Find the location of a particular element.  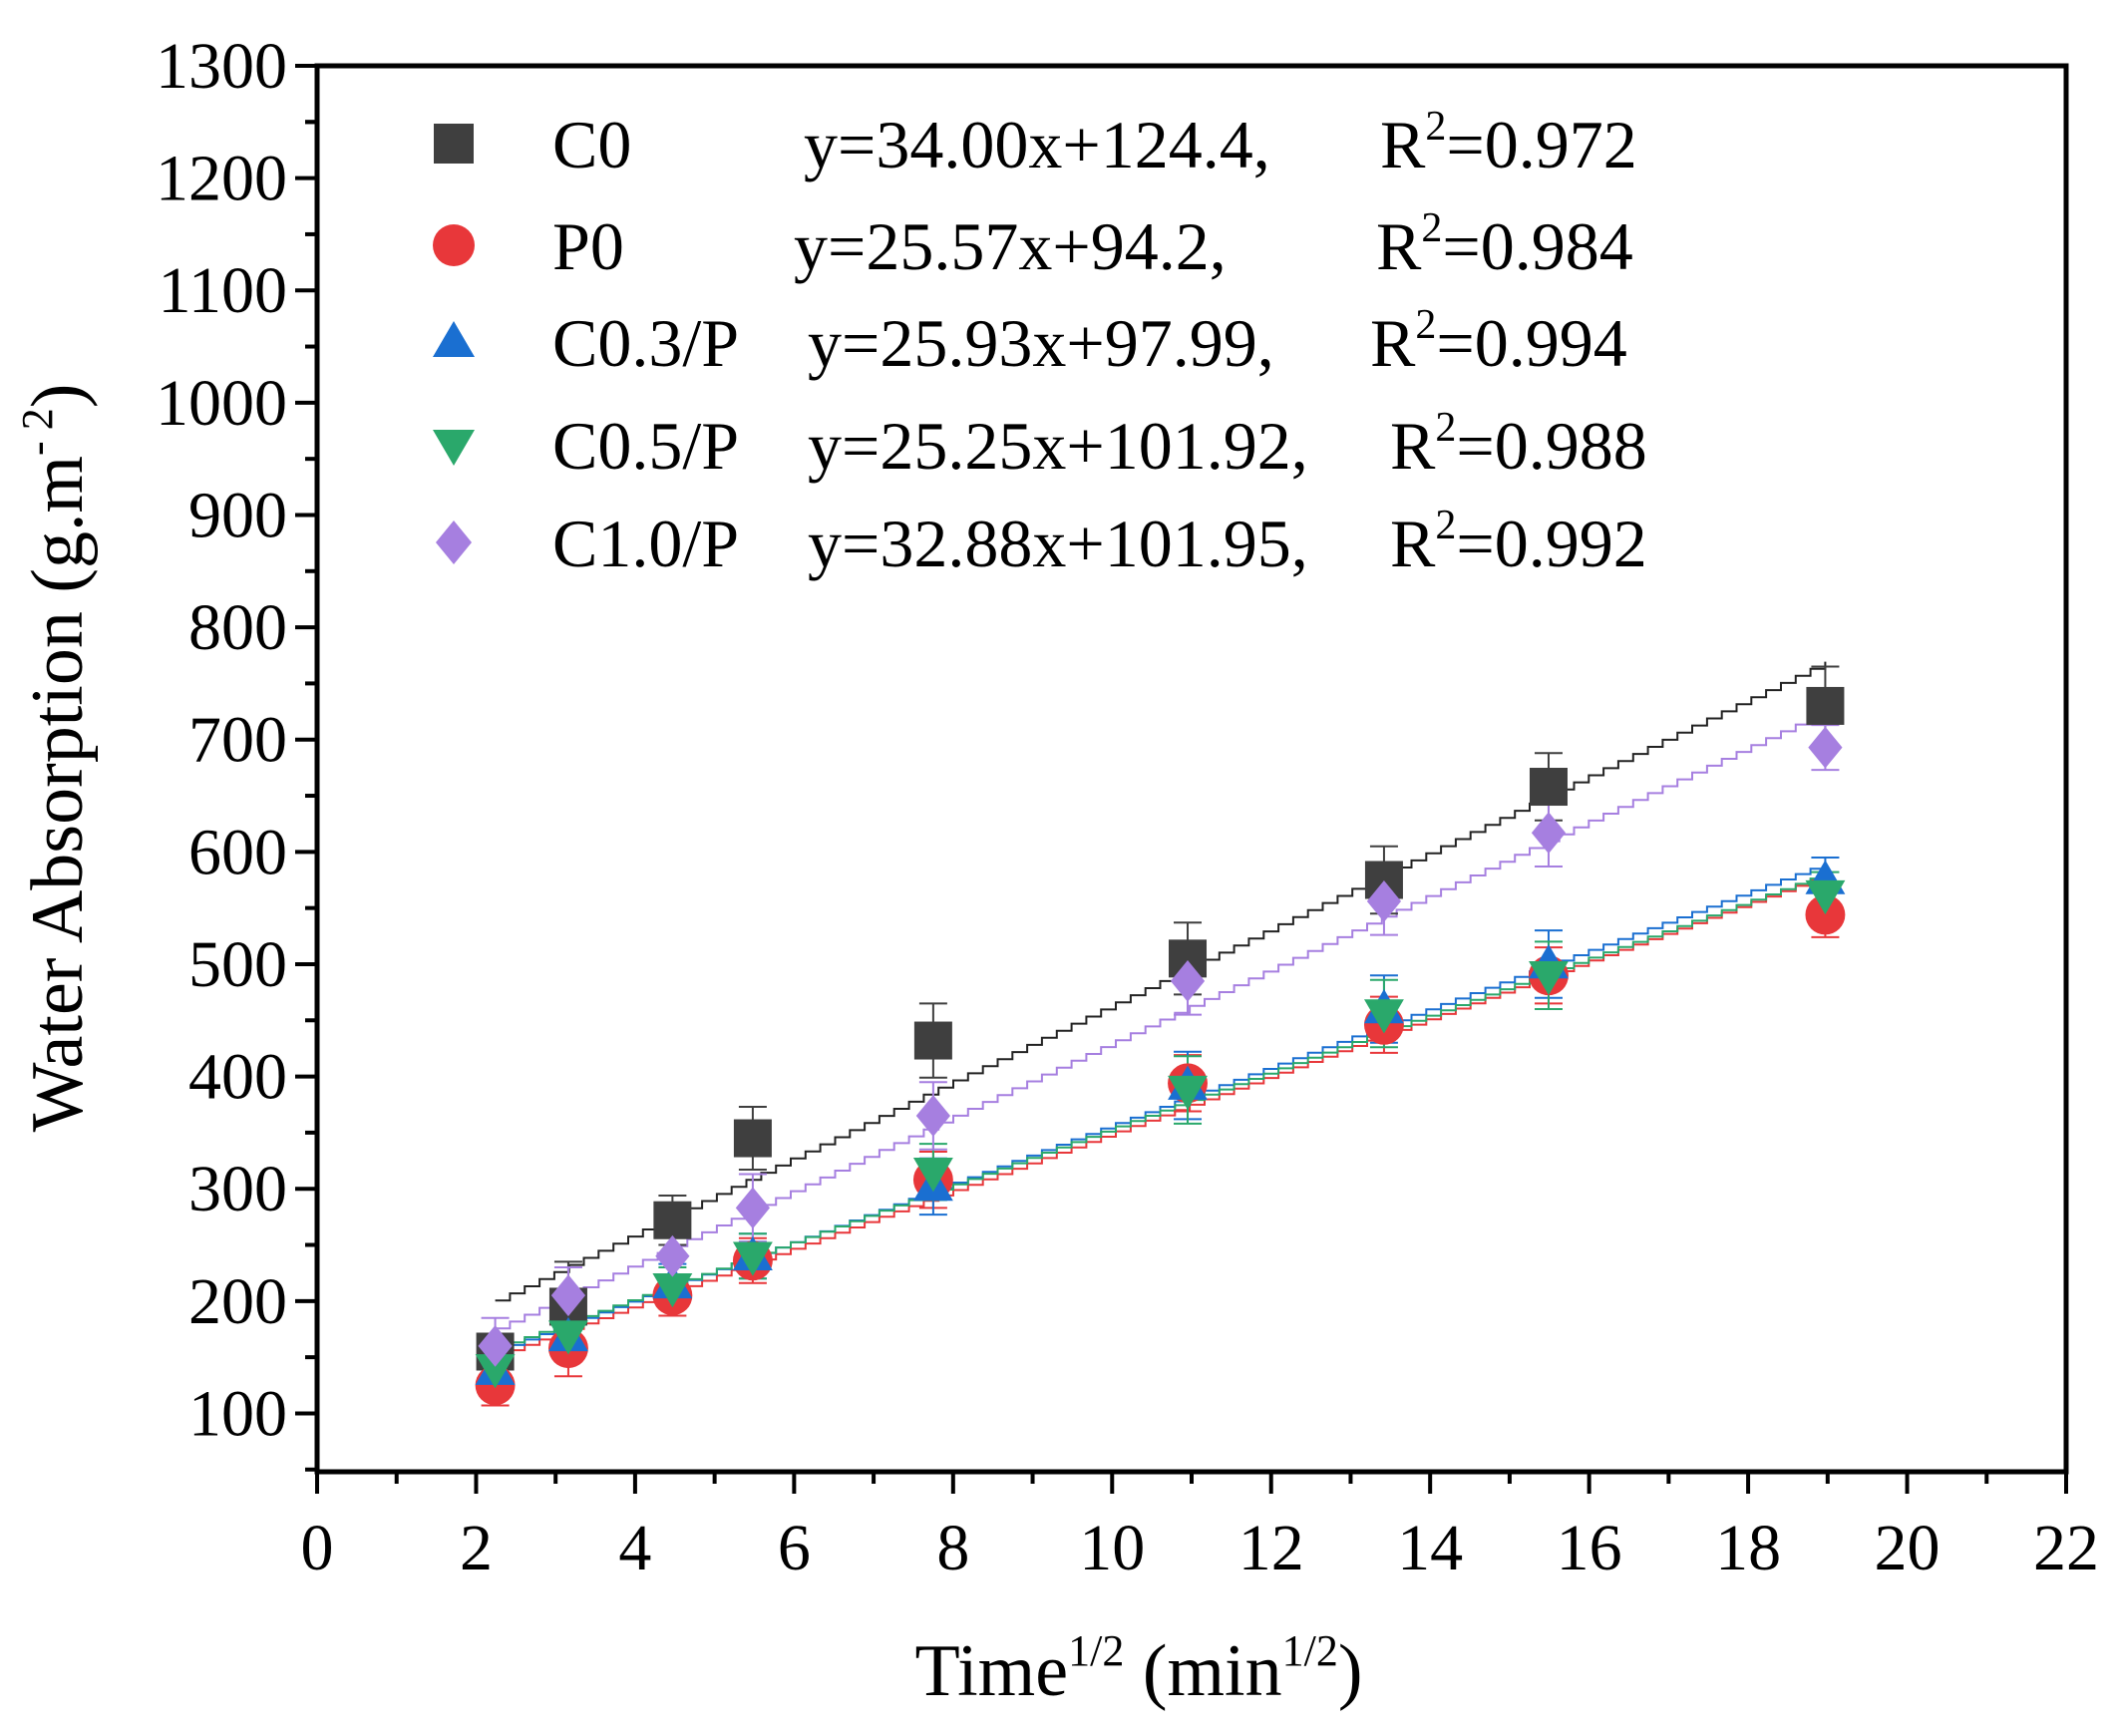

x-tick-label: 2 is located at coordinates (476, 1548).